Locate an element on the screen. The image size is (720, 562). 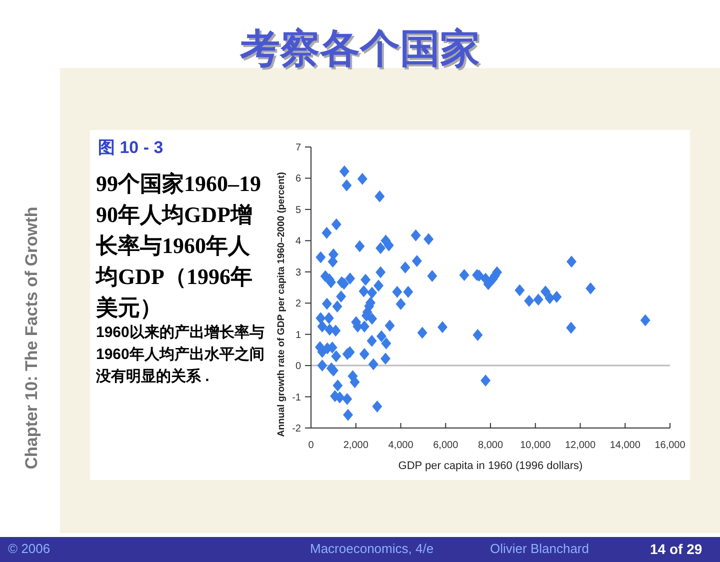
x-tick-label: 8,000 is located at coordinates (491, 445).